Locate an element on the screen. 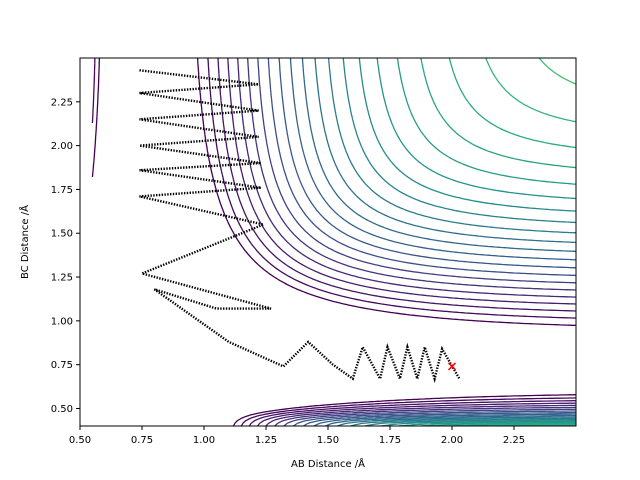 This screenshot has height=480, width=640. y-tick-label: 1.50 is located at coordinates (62, 234).